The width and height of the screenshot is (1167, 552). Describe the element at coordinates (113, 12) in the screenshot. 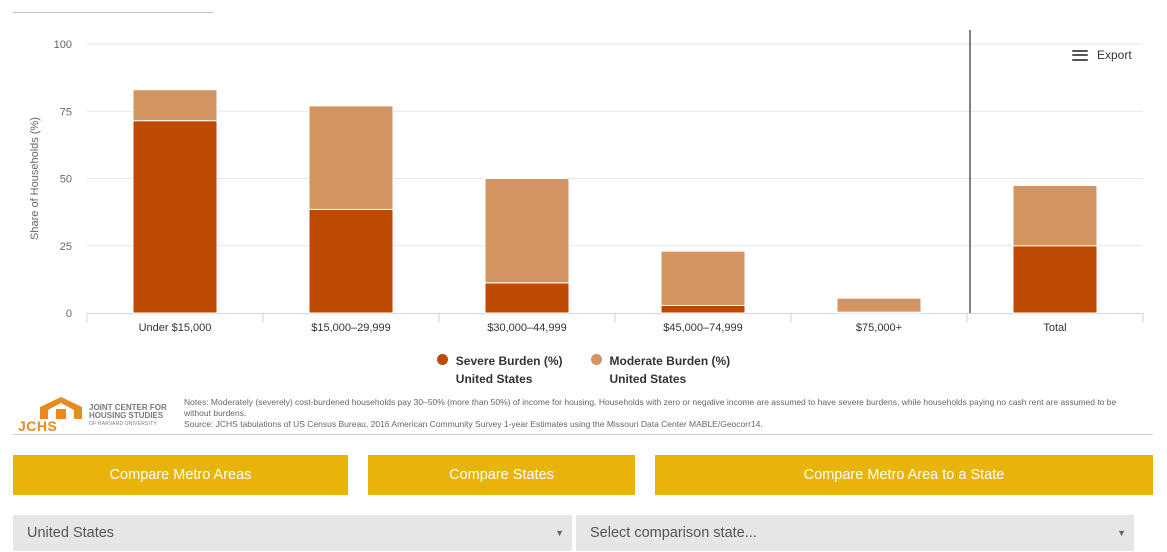

I see `top-rule` at that location.